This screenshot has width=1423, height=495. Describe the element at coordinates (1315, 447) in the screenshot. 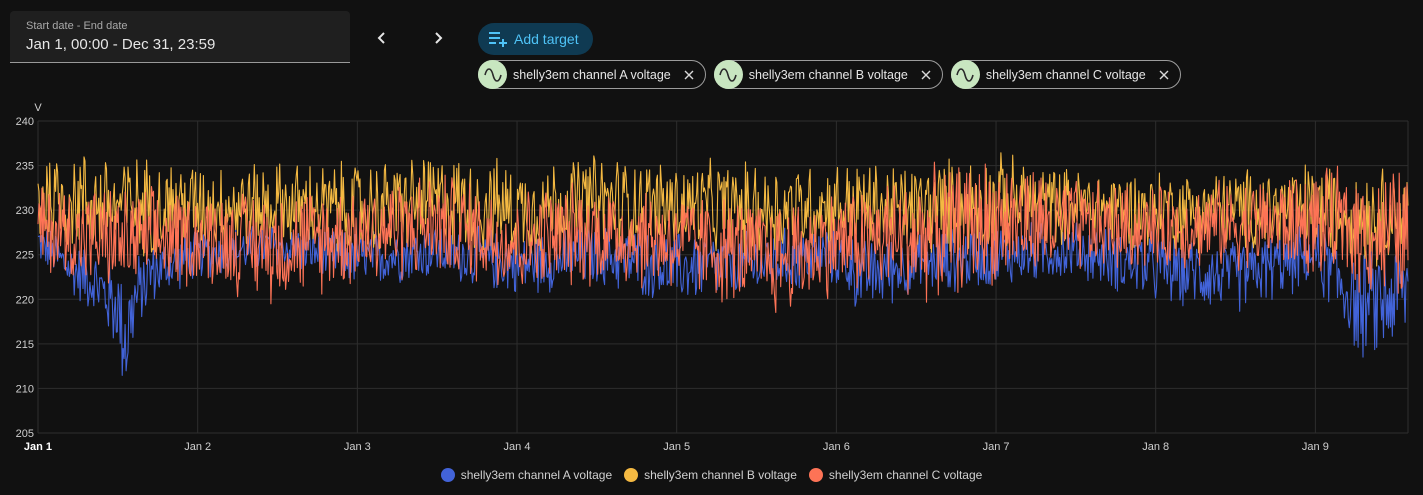

I see `x-tick-label: Jan 9` at that location.